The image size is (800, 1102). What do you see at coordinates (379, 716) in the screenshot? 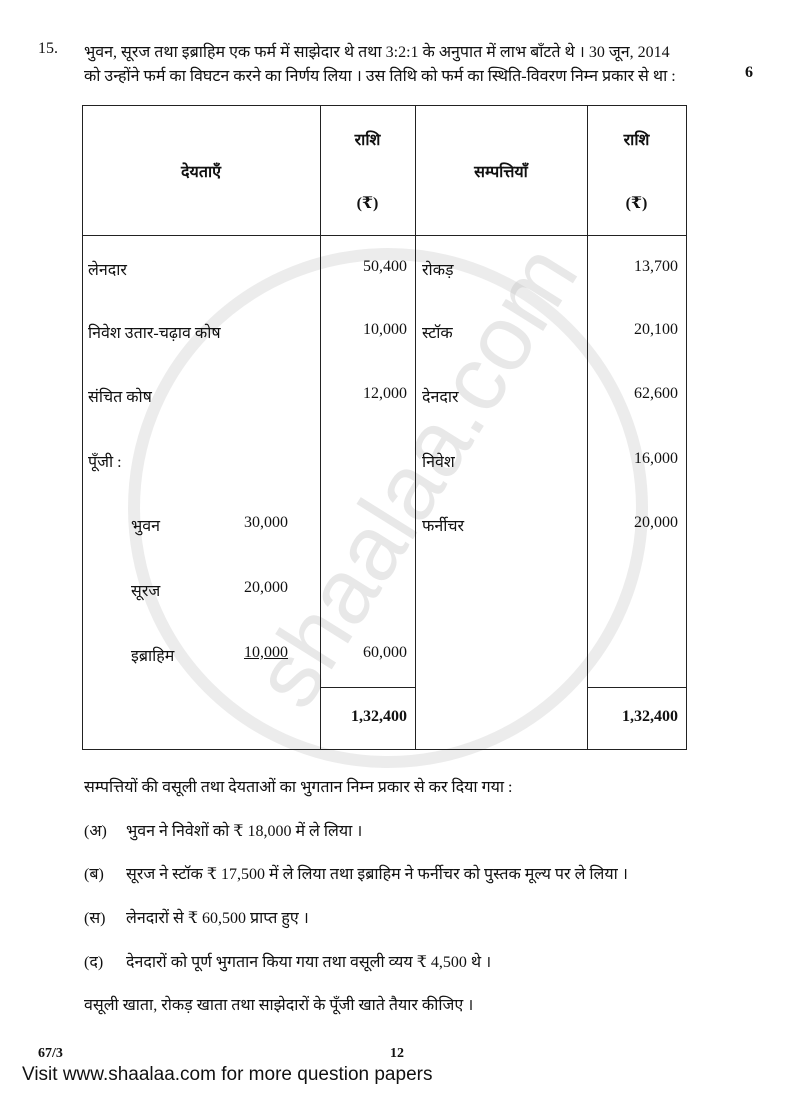
I see `liabilities-total: 1,32,400` at bounding box center [379, 716].